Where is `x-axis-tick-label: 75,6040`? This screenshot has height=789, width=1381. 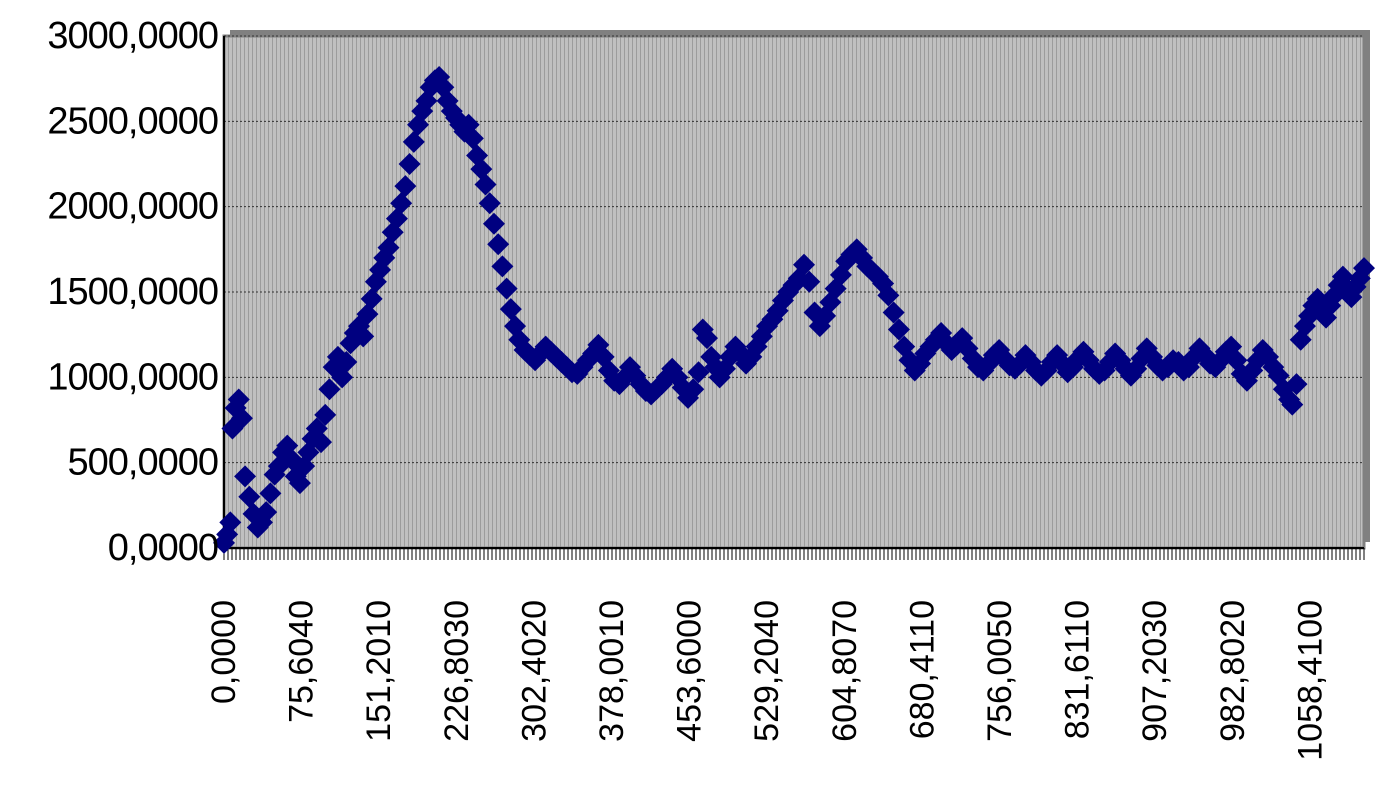
x-axis-tick-label: 75,6040 is located at coordinates (302, 661).